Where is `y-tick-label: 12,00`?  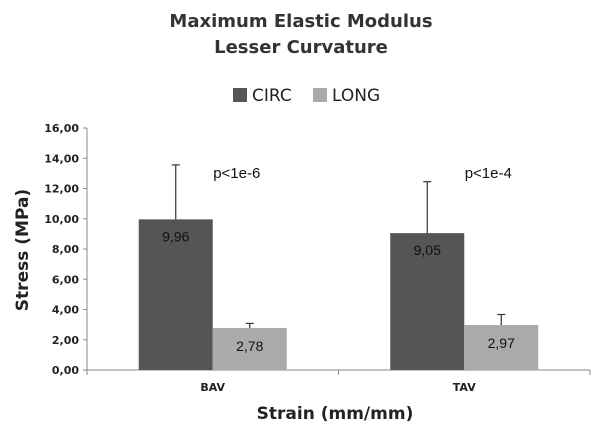 y-tick-label: 12,00 is located at coordinates (61, 189).